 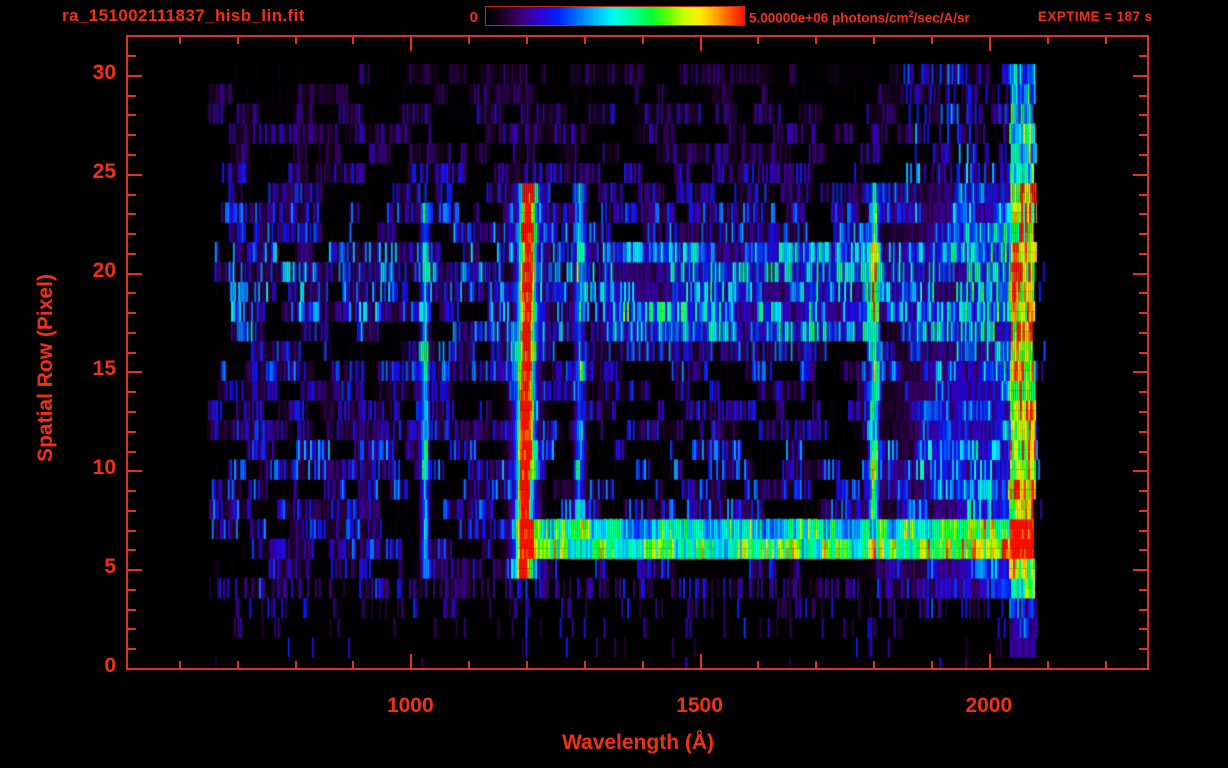 What do you see at coordinates (183, 15) in the screenshot?
I see `file-title: ra_151002111837_hisb_lin.fit` at bounding box center [183, 15].